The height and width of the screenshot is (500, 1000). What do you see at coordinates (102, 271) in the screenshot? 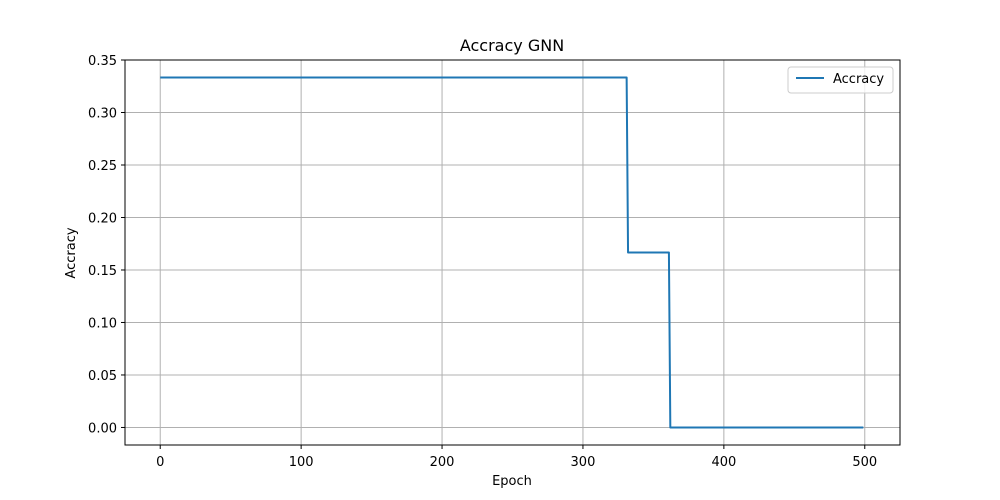
I see `y-tick-label: 0.15` at bounding box center [102, 271].